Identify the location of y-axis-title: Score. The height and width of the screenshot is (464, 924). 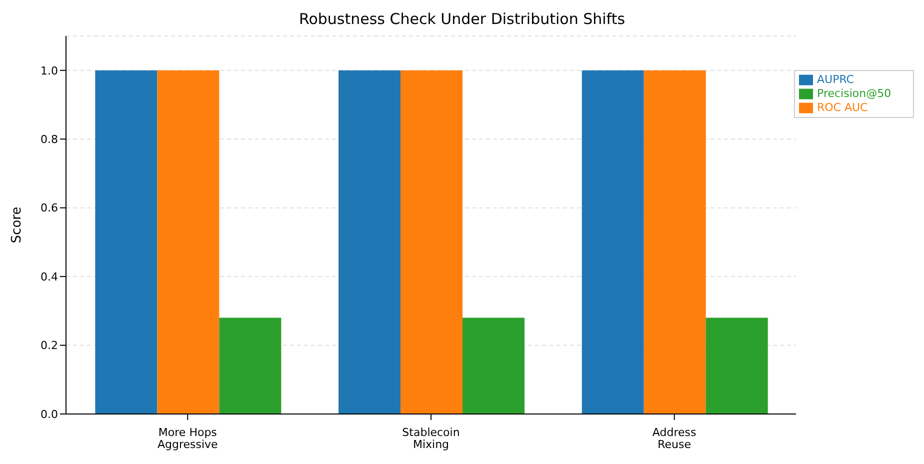
(17, 225).